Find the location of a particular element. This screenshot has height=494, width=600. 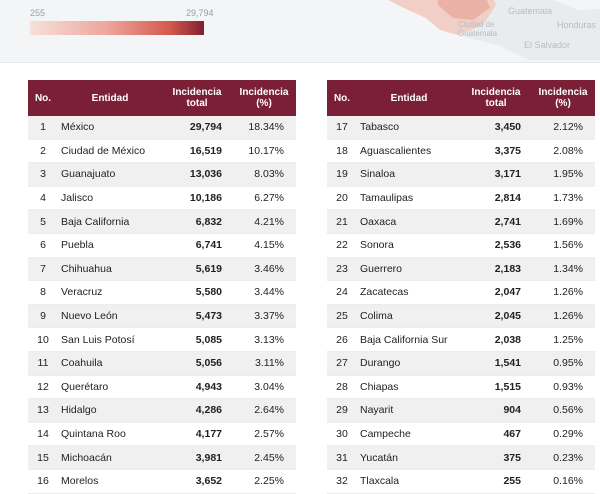

cell-pct: 6.27% is located at coordinates (264, 198).